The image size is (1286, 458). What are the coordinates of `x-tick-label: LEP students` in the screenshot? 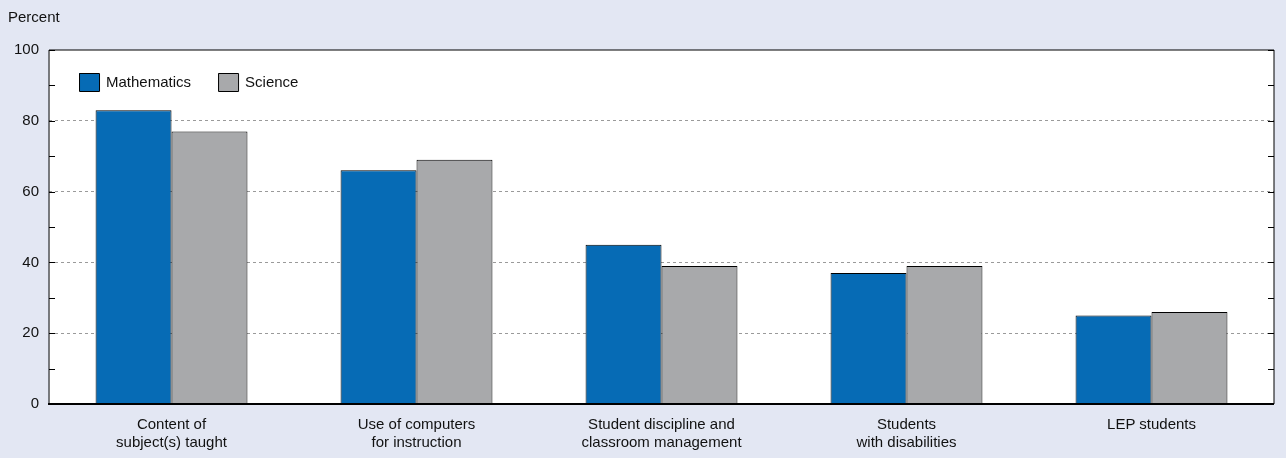 It's located at (1151, 424).